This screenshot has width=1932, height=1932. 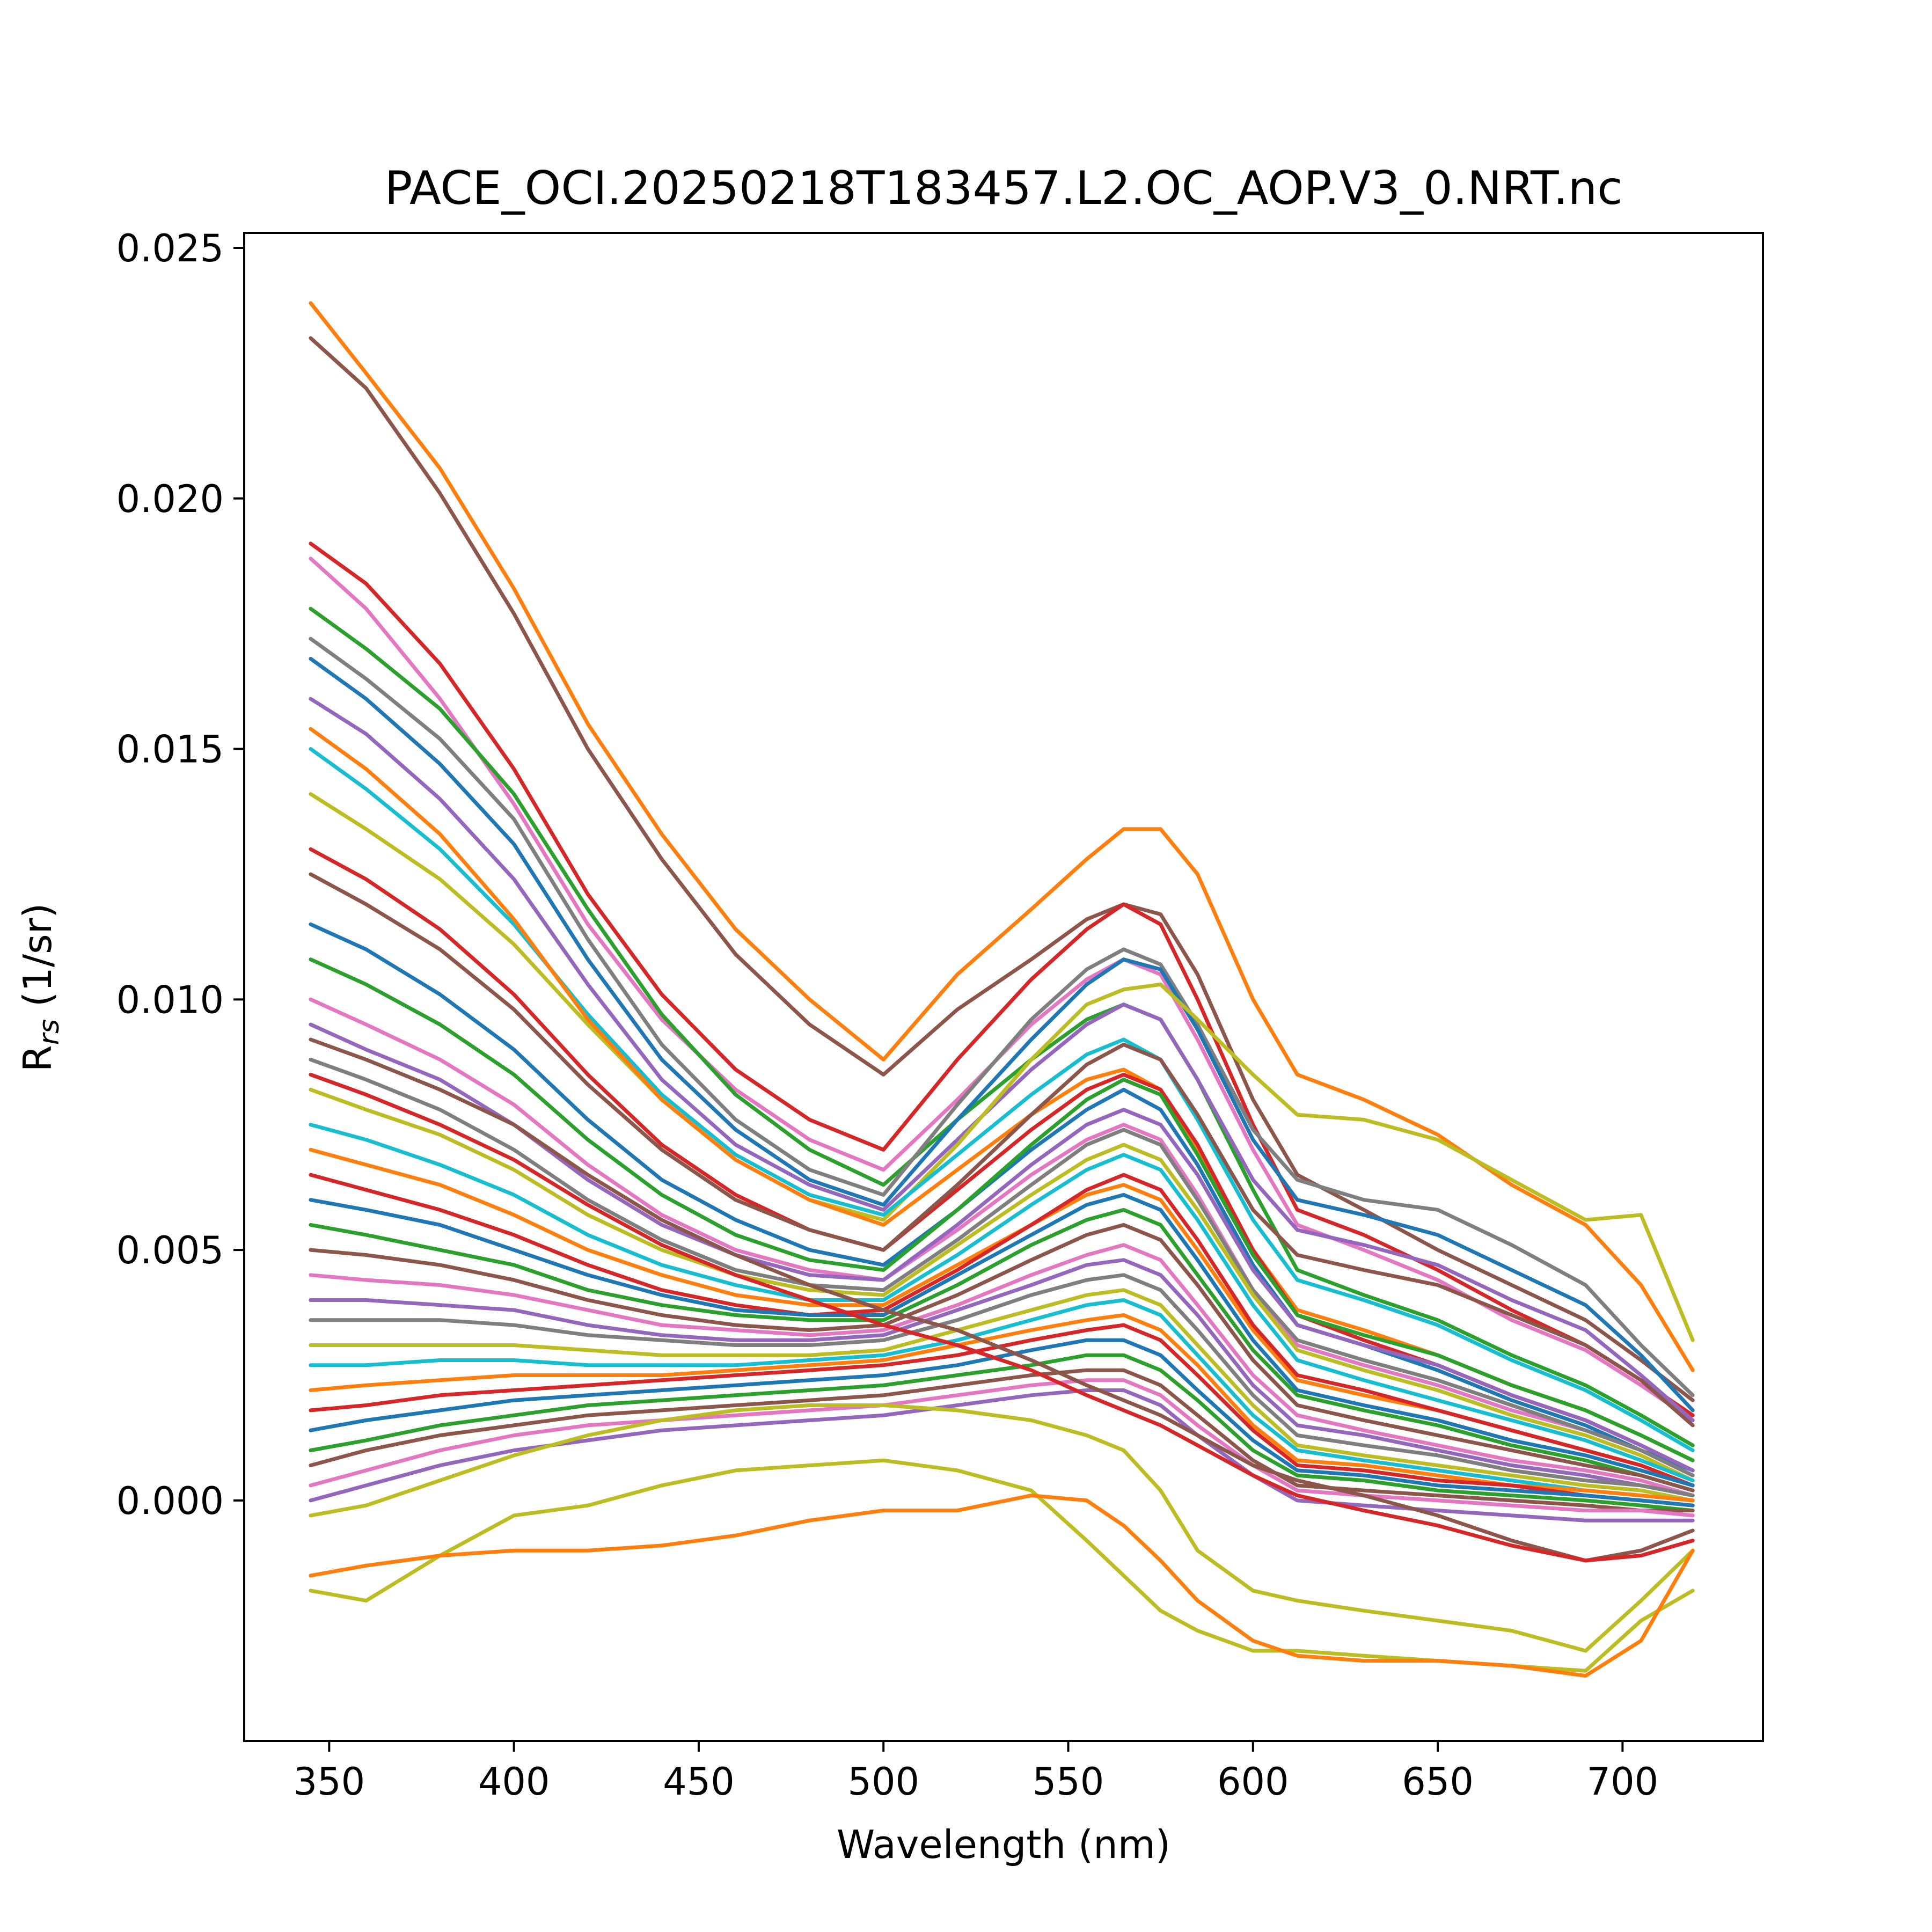 What do you see at coordinates (37, 1058) in the screenshot?
I see `y-axis-label-main: R` at bounding box center [37, 1058].